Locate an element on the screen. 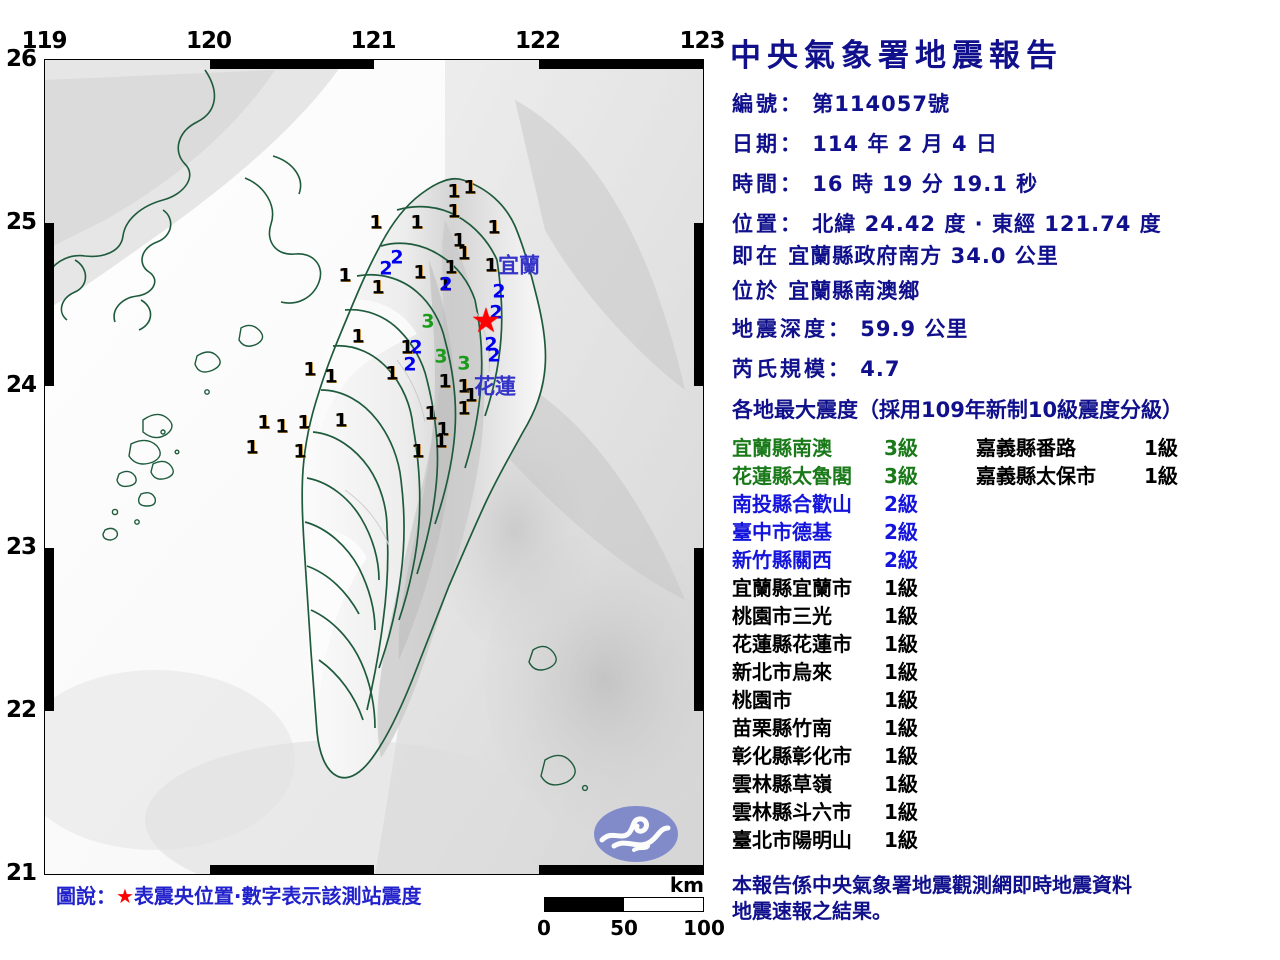  intensity-place: 花蓮縣太魯閣 is located at coordinates (792, 476).